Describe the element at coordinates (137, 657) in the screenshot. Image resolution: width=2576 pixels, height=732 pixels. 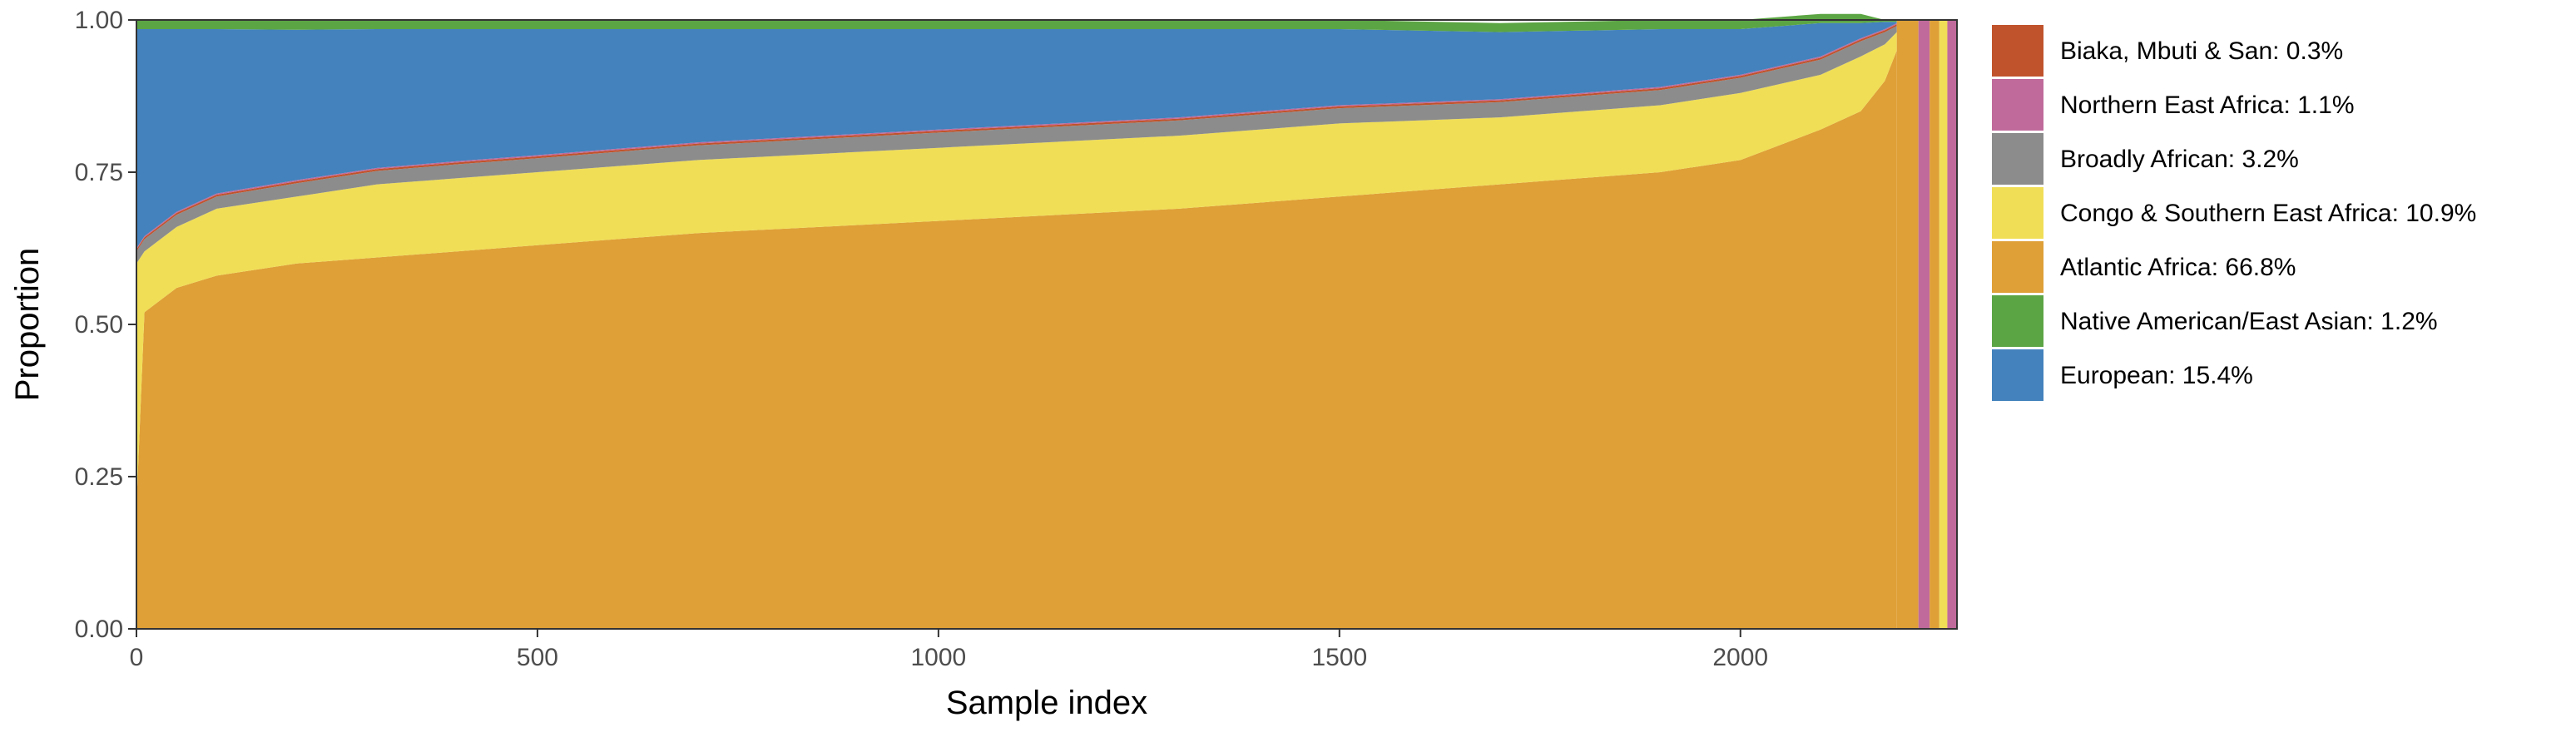
I see `x-tick-label: 0` at that location.